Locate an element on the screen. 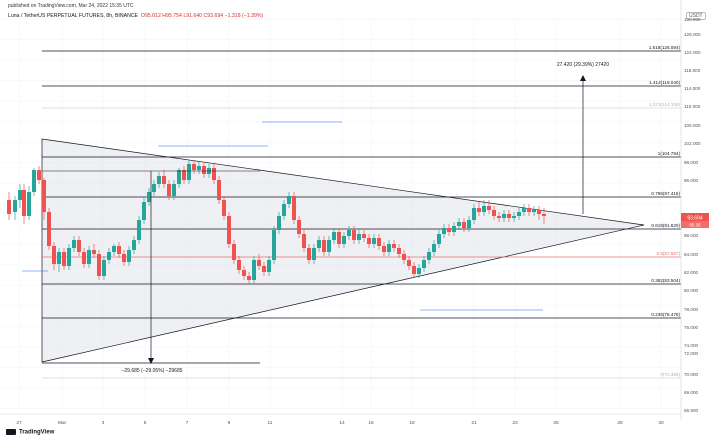 The image size is (710, 440). price-tick-label: 74.000 is located at coordinates (691, 345).